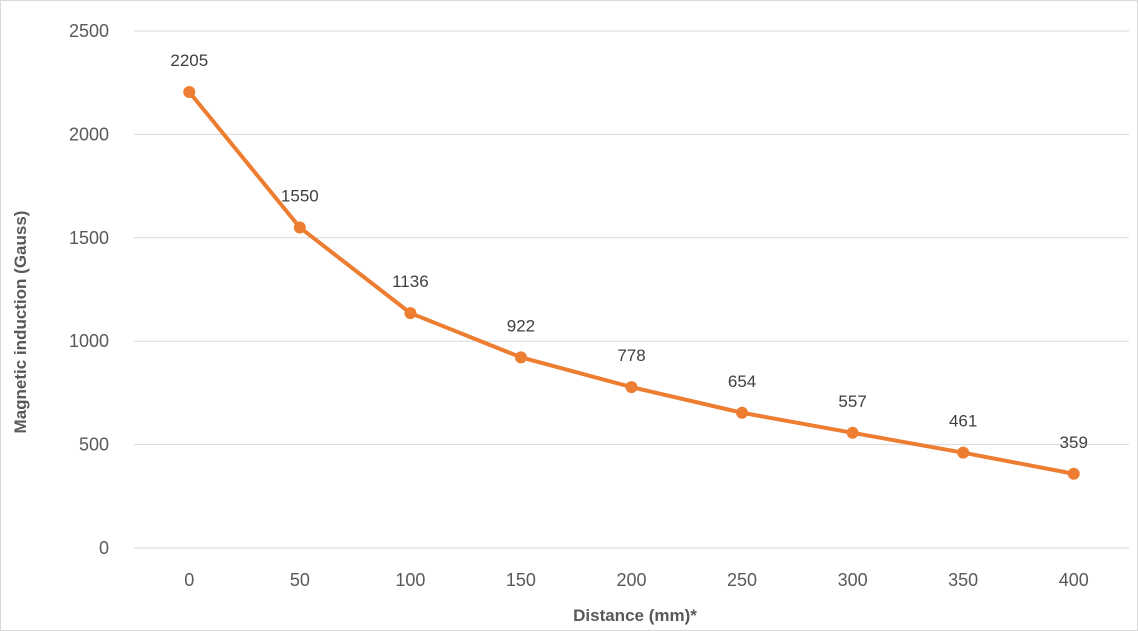 The image size is (1138, 631). I want to click on data-label: 922, so click(521, 325).